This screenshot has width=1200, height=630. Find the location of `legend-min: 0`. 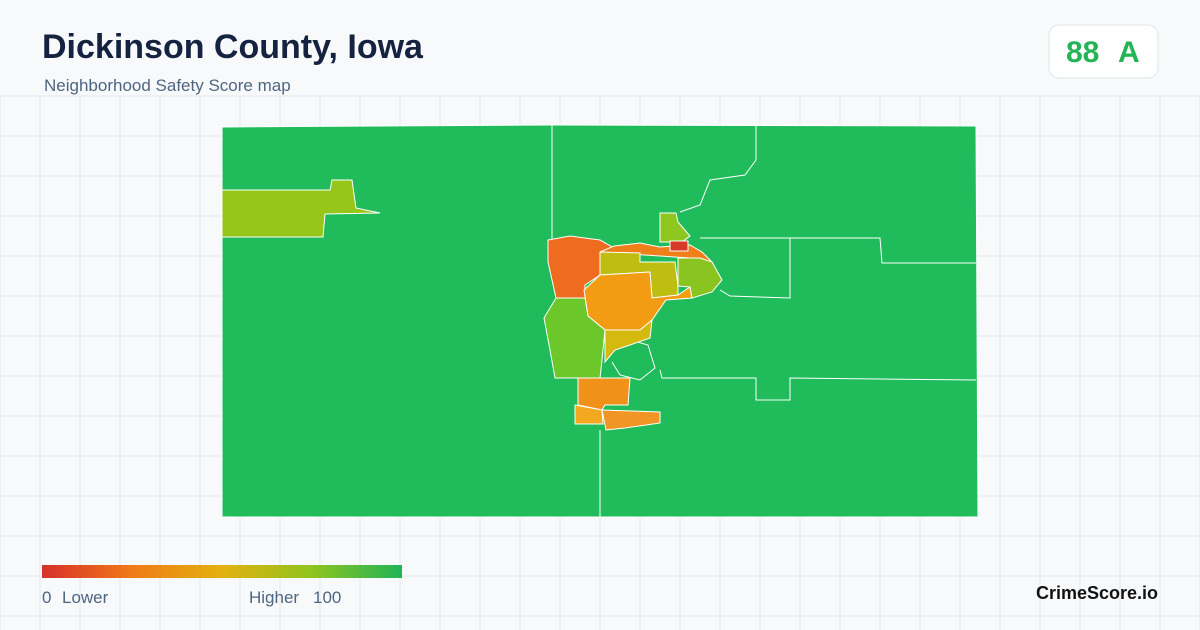

legend-min: 0 is located at coordinates (46, 597).